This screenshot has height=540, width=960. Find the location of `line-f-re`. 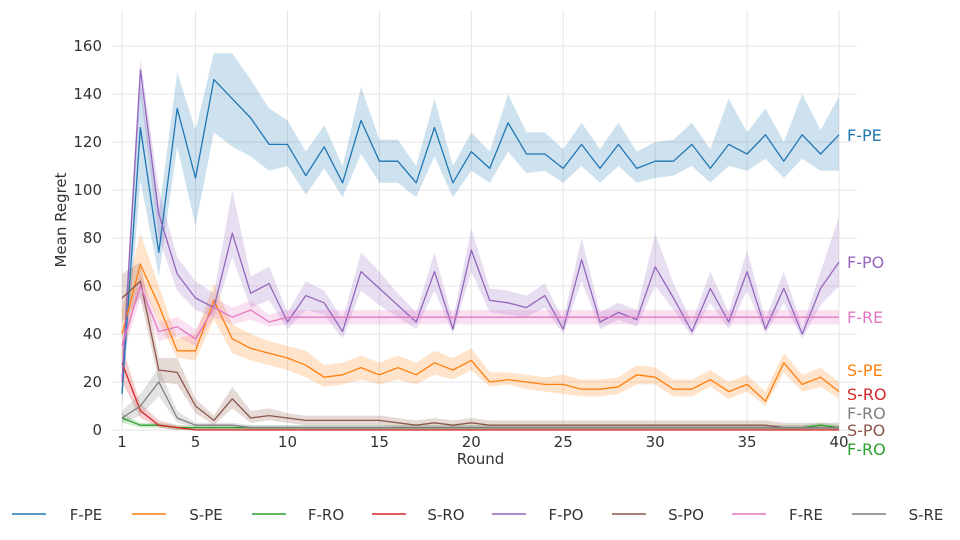

line-f-re is located at coordinates (480, 316).